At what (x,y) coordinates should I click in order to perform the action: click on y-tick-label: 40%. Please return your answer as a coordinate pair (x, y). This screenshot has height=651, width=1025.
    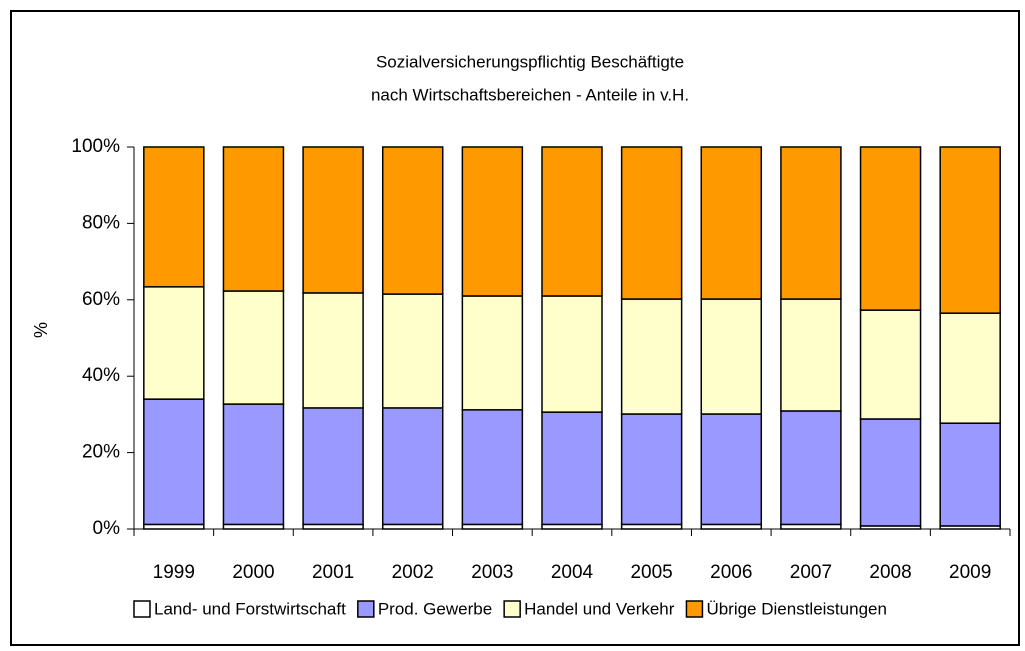
    Looking at the image, I should click on (101, 375).